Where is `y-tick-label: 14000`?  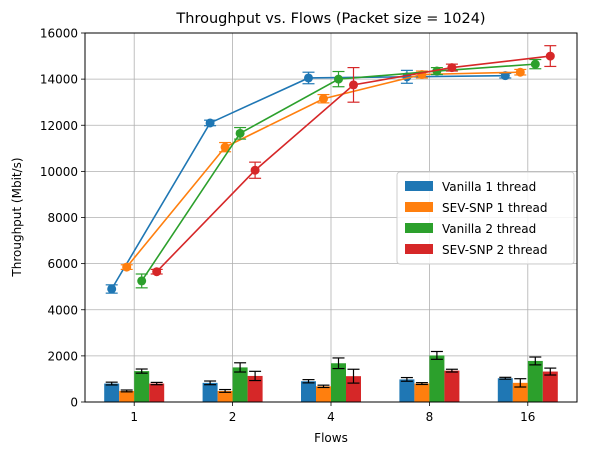 y-tick-label: 14000 is located at coordinates (59, 80).